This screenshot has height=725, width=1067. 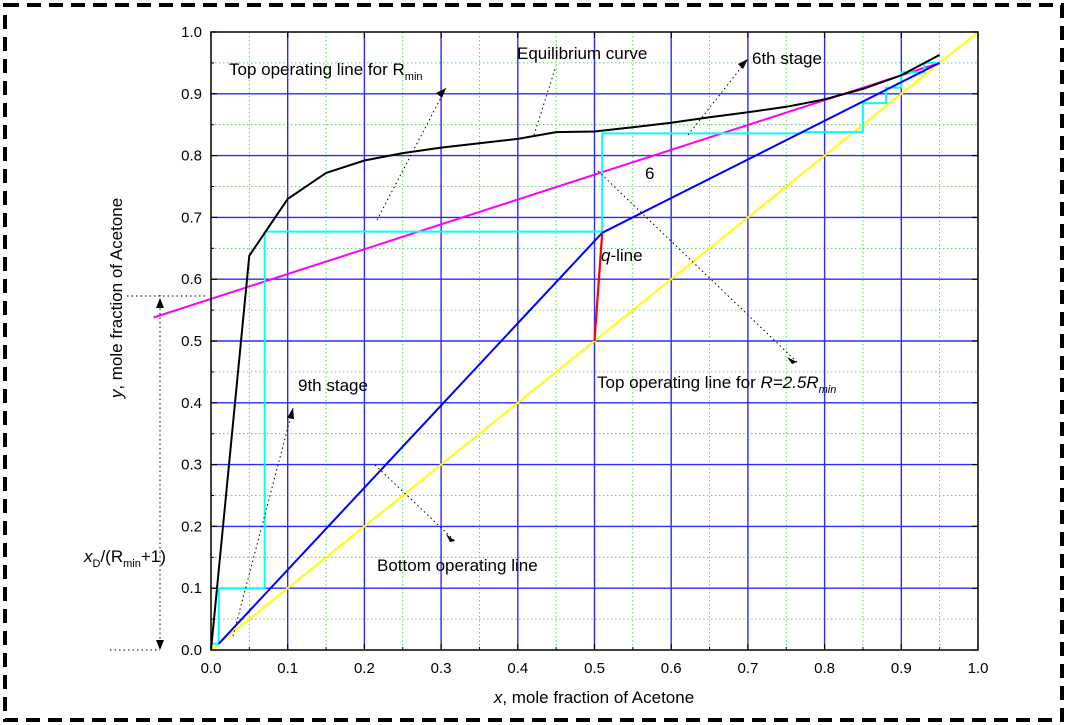 What do you see at coordinates (593, 697) in the screenshot?
I see `x-axis-label: x, mole fraction of Acetone` at bounding box center [593, 697].